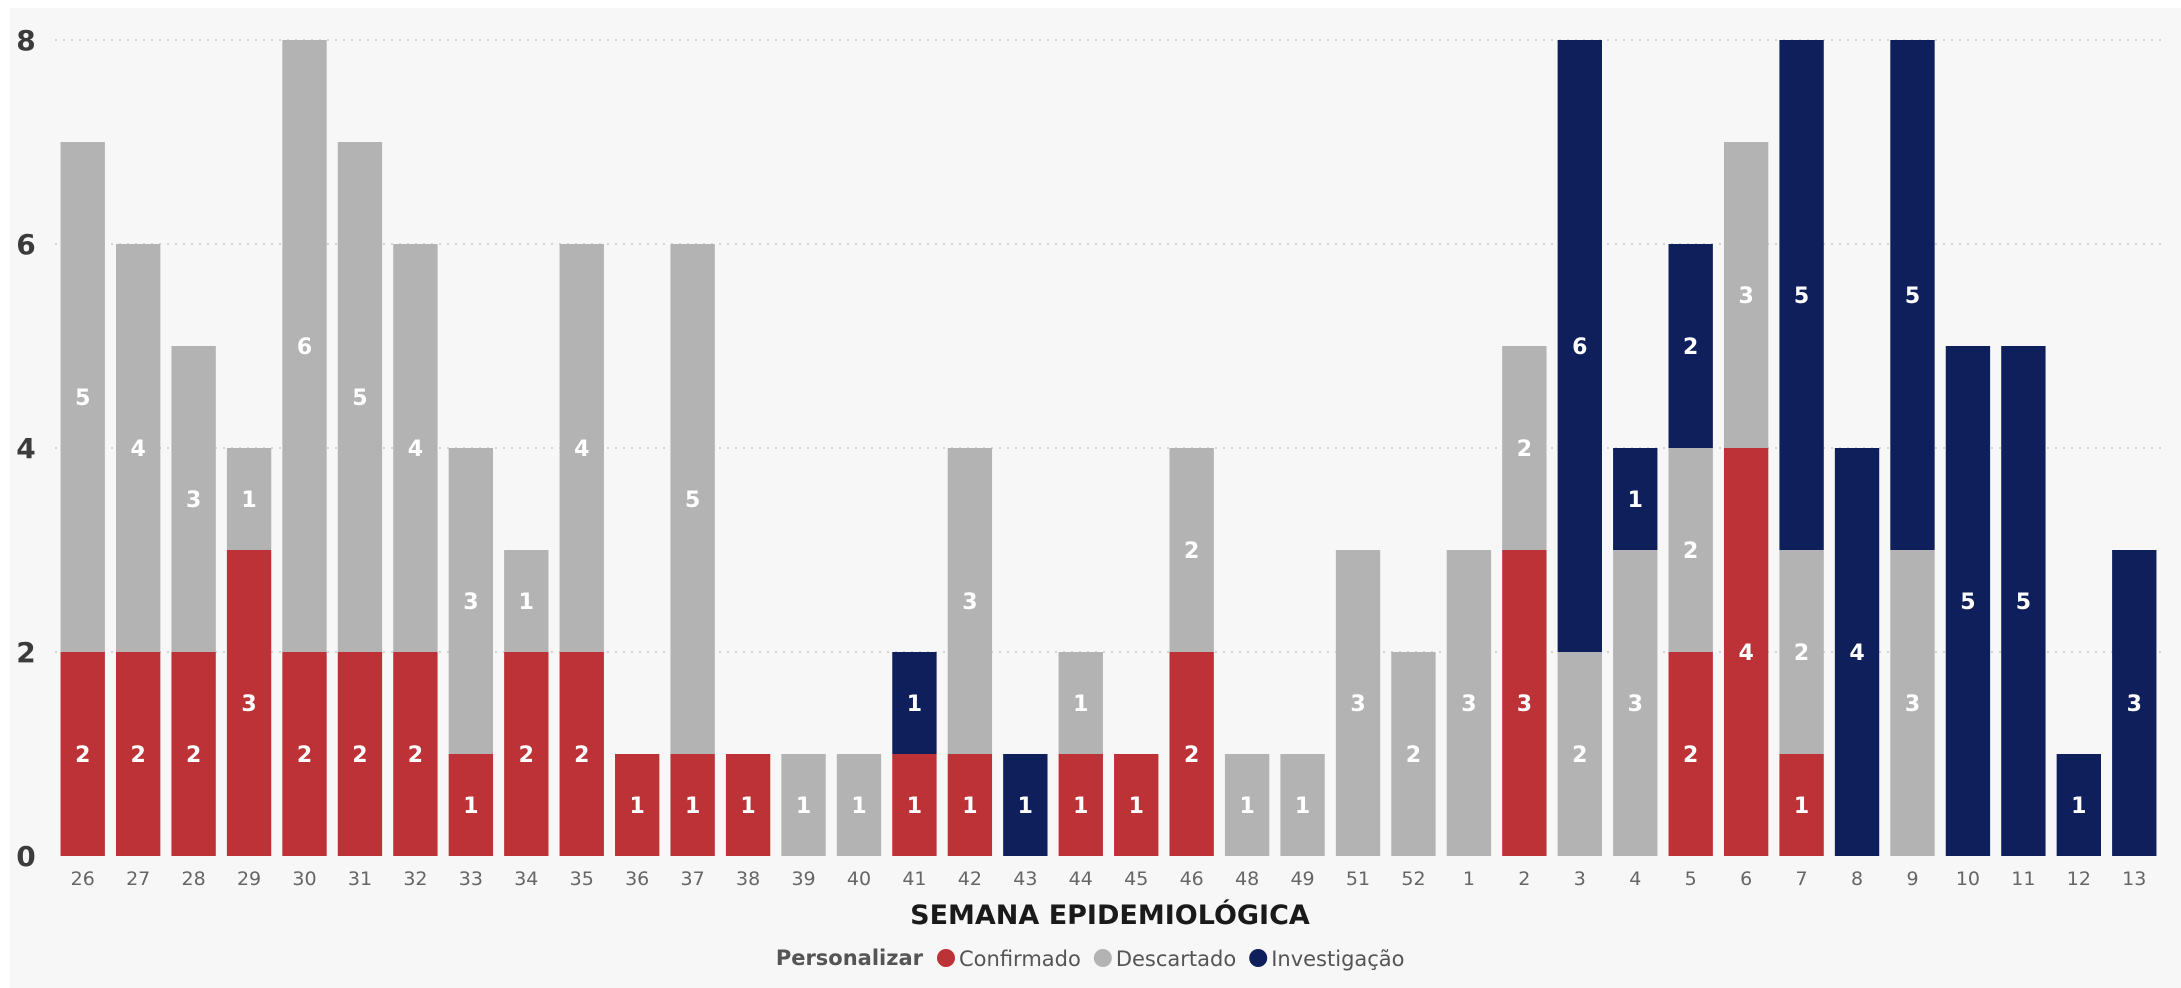  I want to click on x-tick-label: 38, so click(748, 879).